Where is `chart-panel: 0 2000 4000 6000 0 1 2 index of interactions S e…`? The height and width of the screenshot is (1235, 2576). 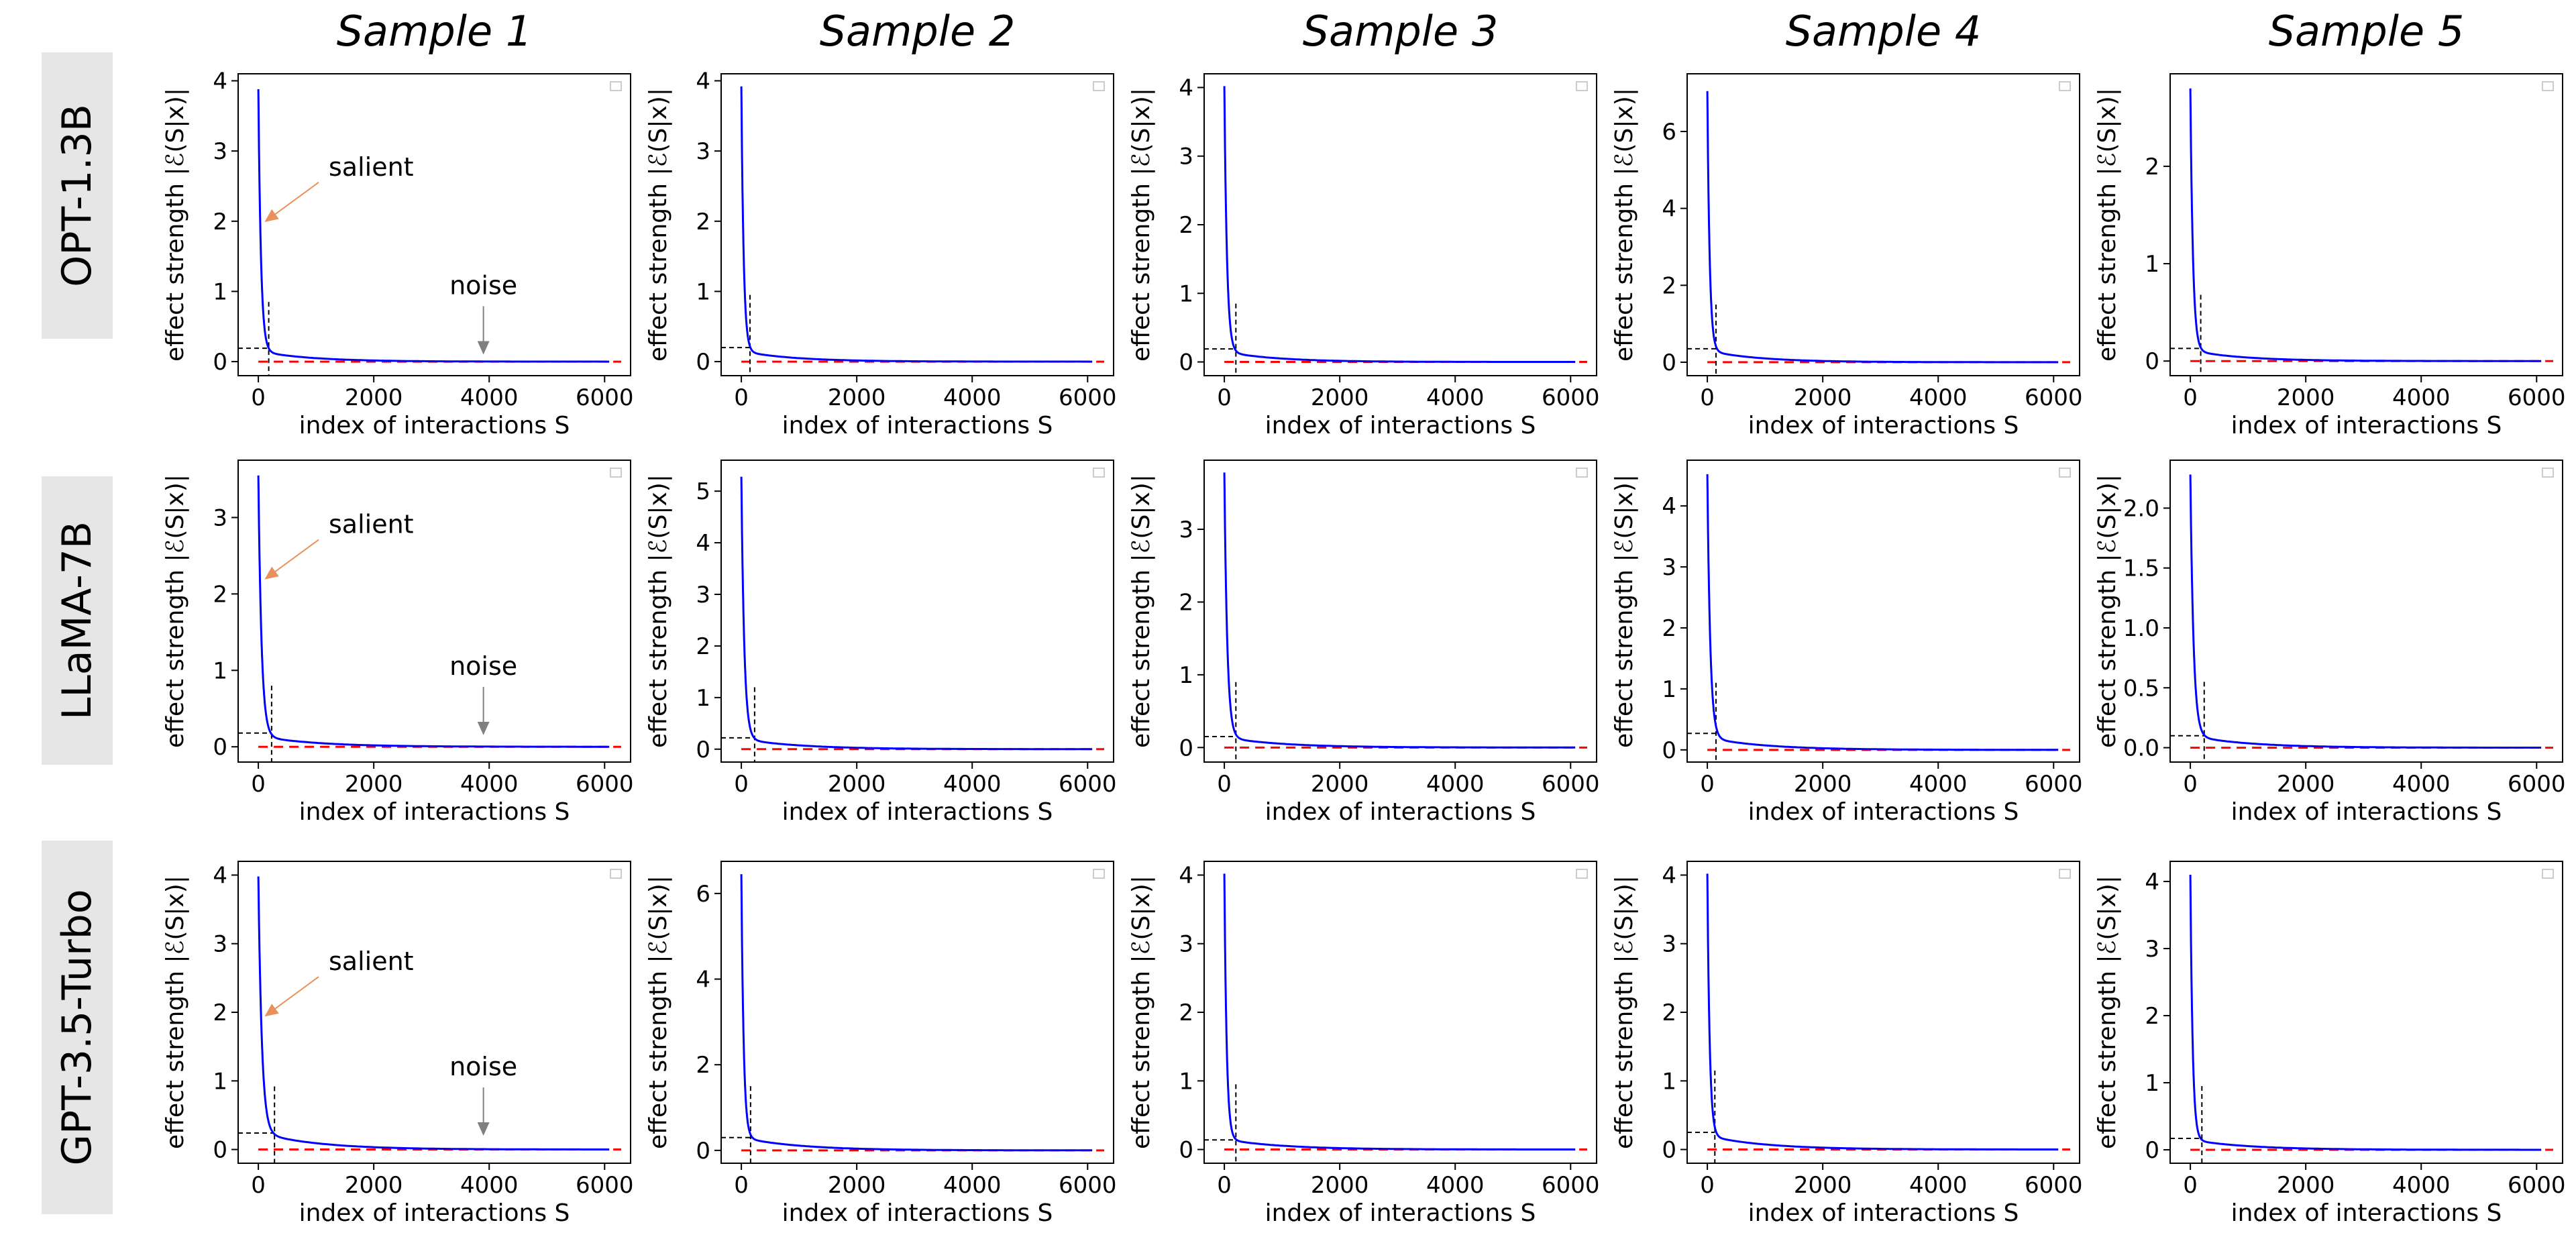
chart-panel: 0 2000 4000 6000 0 1 2 index of interactions S e… is located at coordinates (2330, 256).